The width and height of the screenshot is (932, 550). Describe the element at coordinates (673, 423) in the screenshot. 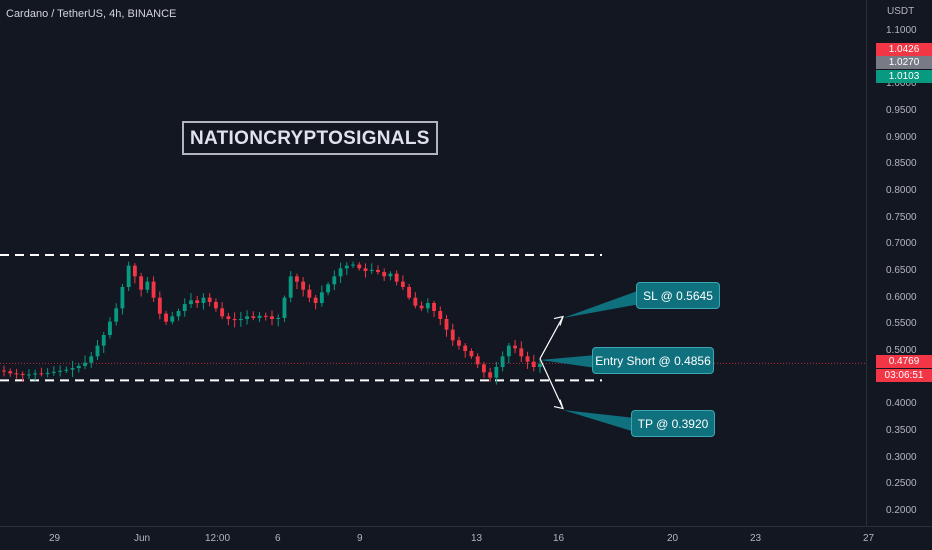

I see `take-profit-callout: TP @ 0.3920` at that location.